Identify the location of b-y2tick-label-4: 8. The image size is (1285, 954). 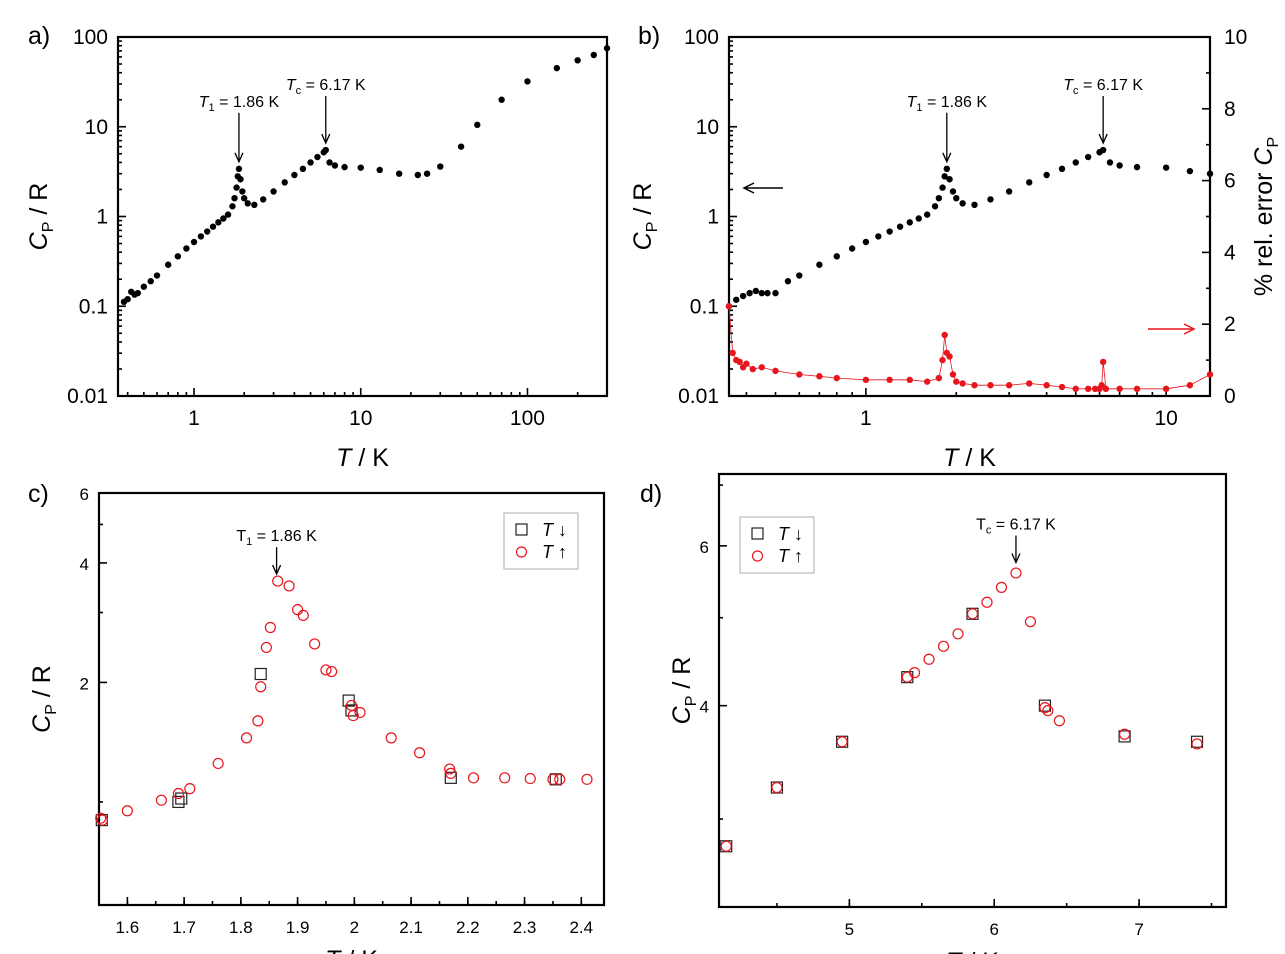
(1230, 109).